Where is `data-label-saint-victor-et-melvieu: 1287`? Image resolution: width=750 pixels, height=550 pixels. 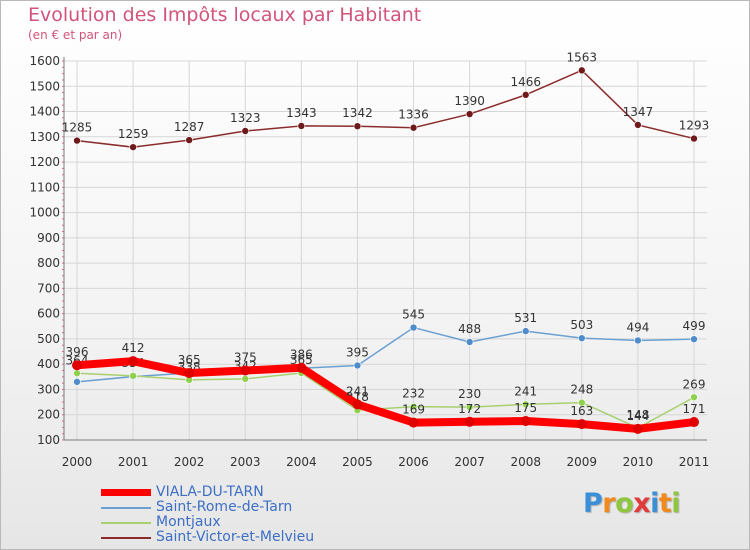 data-label-saint-victor-et-melvieu: 1287 is located at coordinates (189, 127).